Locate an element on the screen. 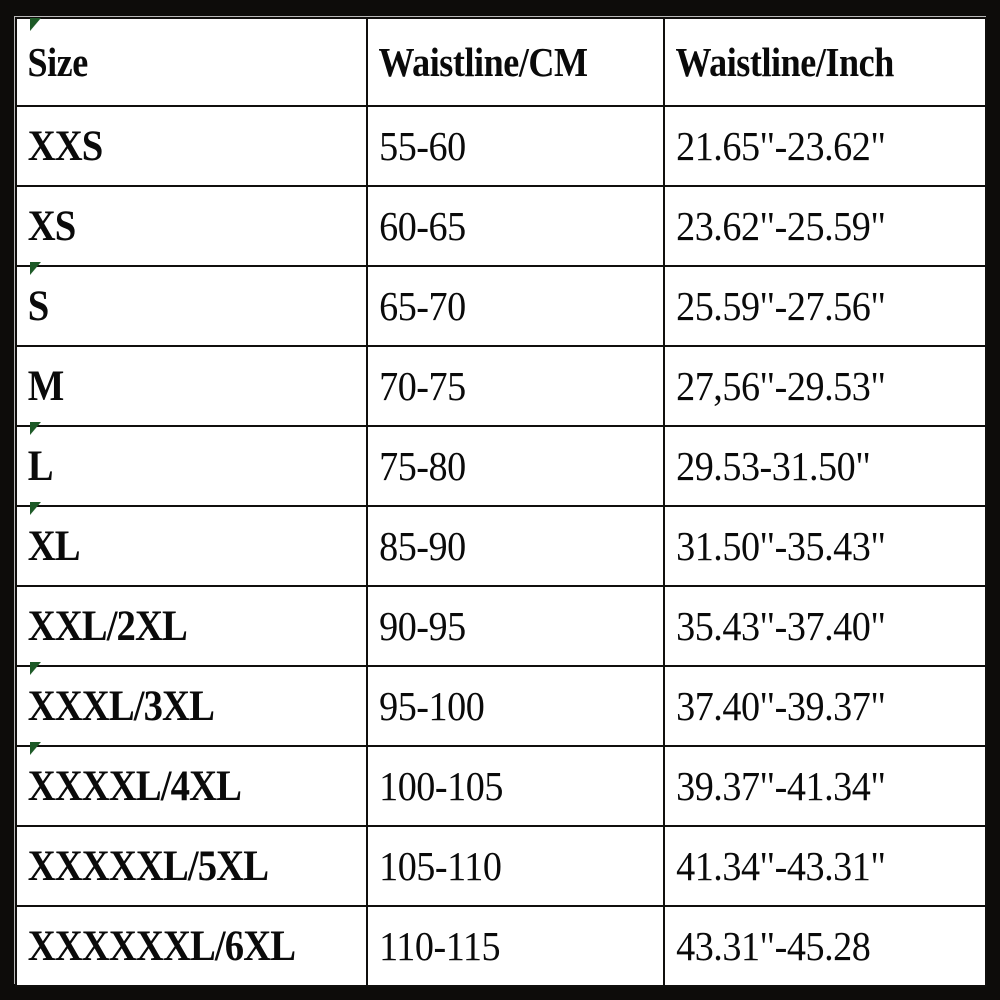 This screenshot has width=1000, height=1000. table-row: XXXXXL/5XL 105-110 41.34"-43.31" is located at coordinates (500, 866).